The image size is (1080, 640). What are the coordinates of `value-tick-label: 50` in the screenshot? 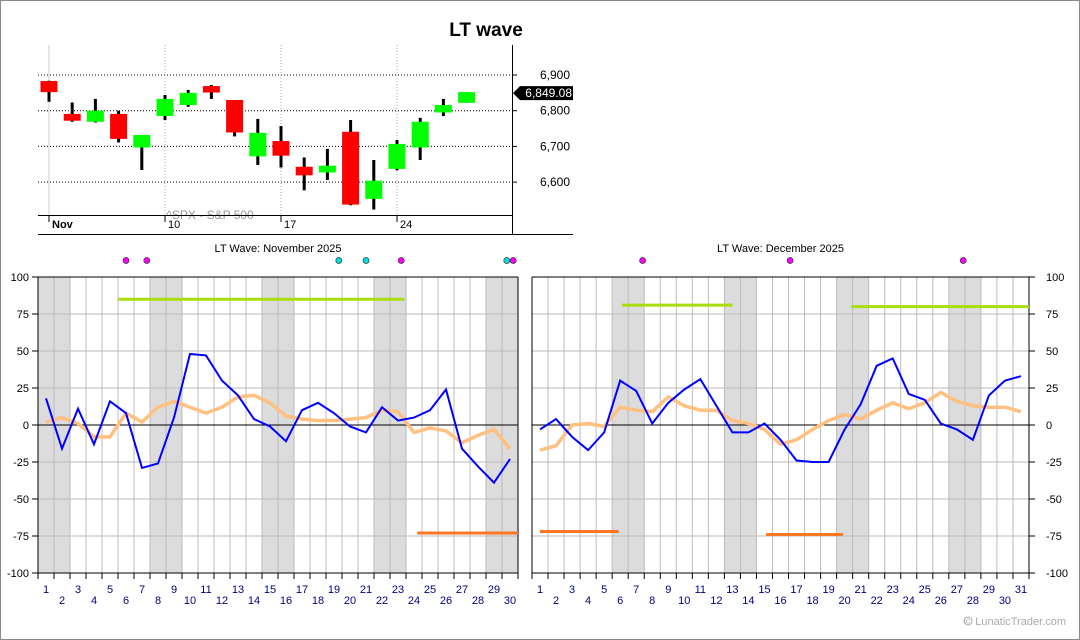 It's located at (1052, 352).